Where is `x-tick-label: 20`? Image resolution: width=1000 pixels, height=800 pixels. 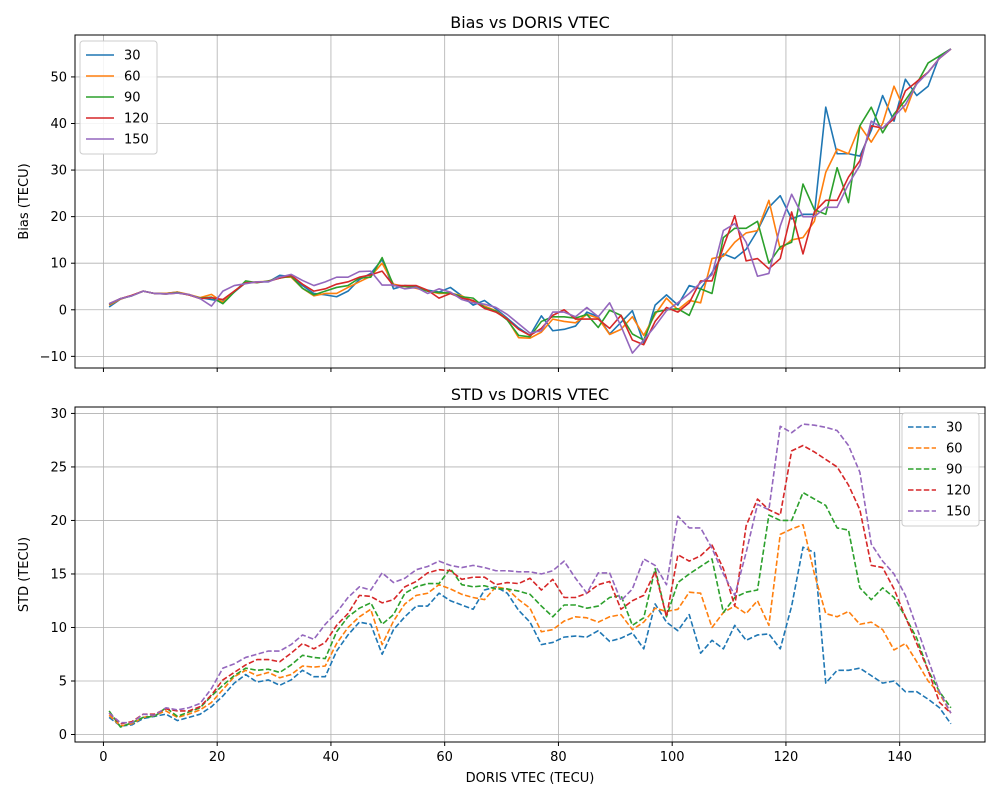 x-tick-label: 20 is located at coordinates (217, 757).